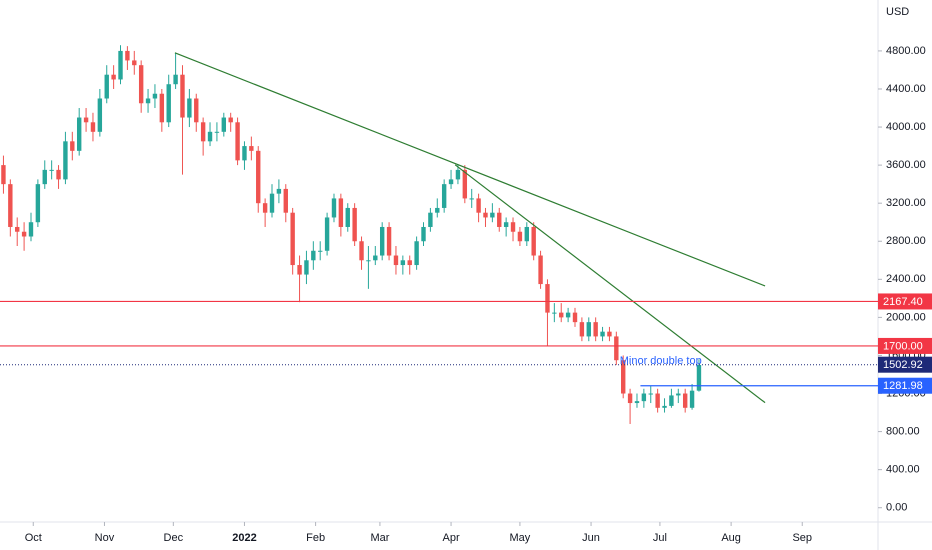 This screenshot has height=550, width=932. Describe the element at coordinates (802, 538) in the screenshot. I see `x-tick-label: Sep` at that location.